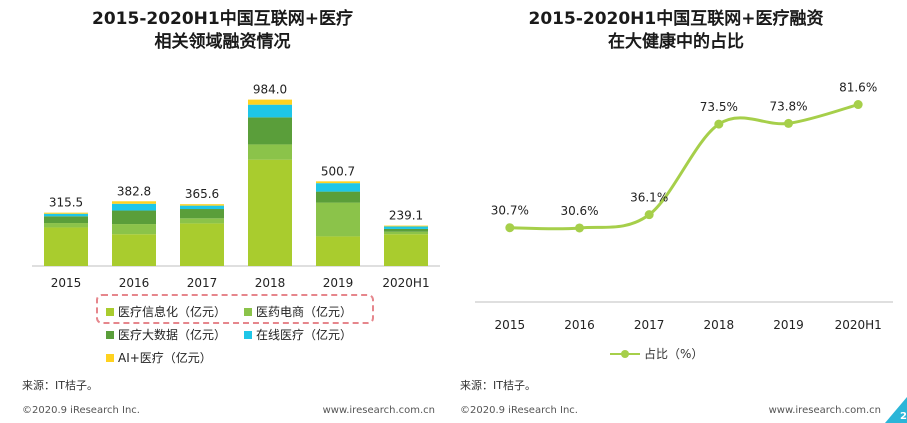  What do you see at coordinates (338, 219) in the screenshot?
I see `bar-pharma-ecommerce-2019` at bounding box center [338, 219].